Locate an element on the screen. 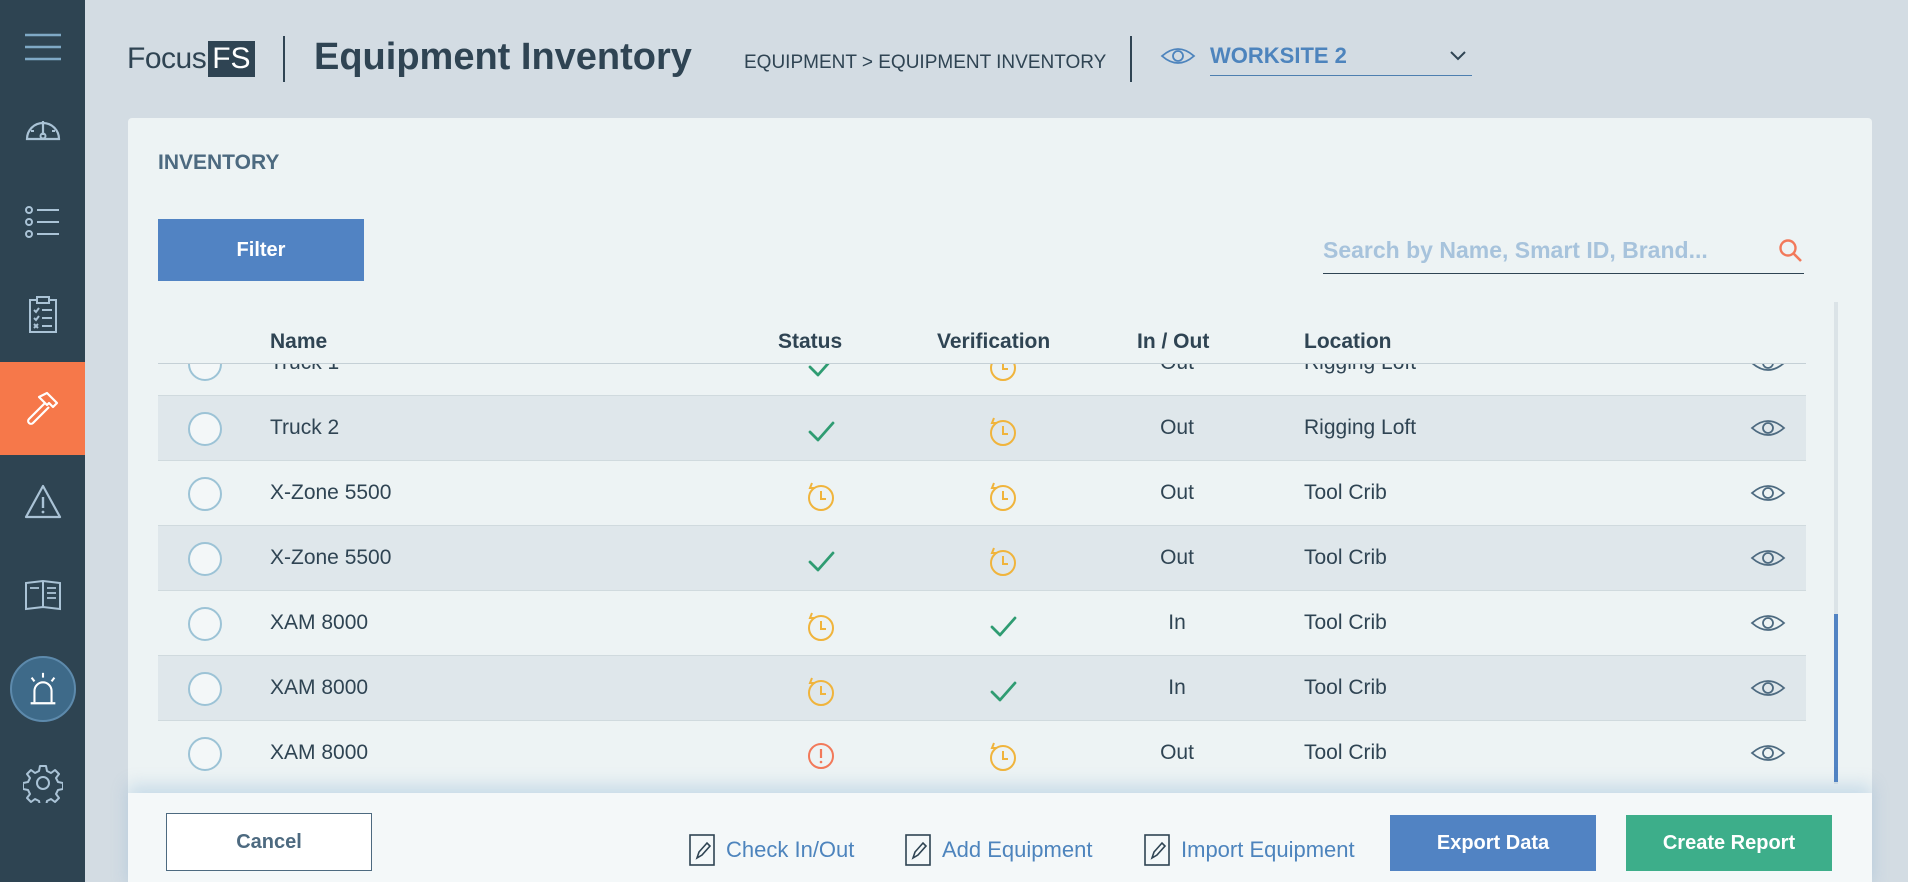 Image resolution: width=1908 pixels, height=882 pixels. column-name: Name is located at coordinates (299, 341).